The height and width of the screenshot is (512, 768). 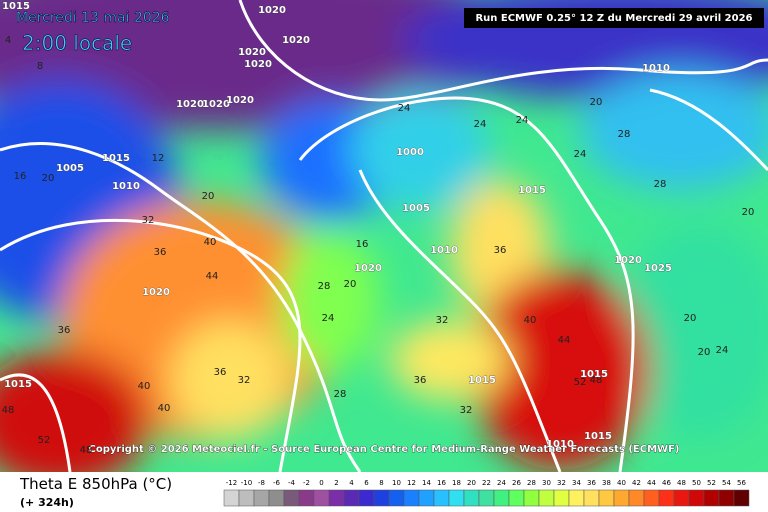 I want to click on colorbar-tick-label: 48, so click(x=681, y=483).